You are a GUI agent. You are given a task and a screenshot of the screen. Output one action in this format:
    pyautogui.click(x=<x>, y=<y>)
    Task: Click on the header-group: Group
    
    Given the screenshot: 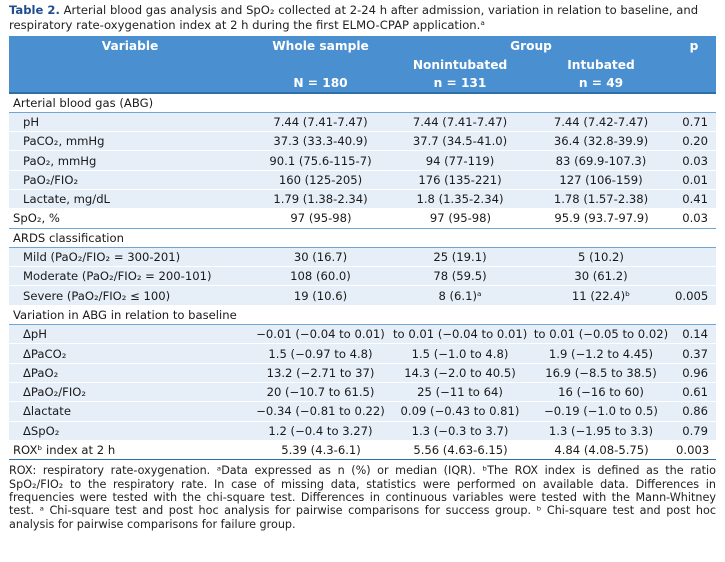 What is the action you would take?
    pyautogui.click(x=531, y=45)
    